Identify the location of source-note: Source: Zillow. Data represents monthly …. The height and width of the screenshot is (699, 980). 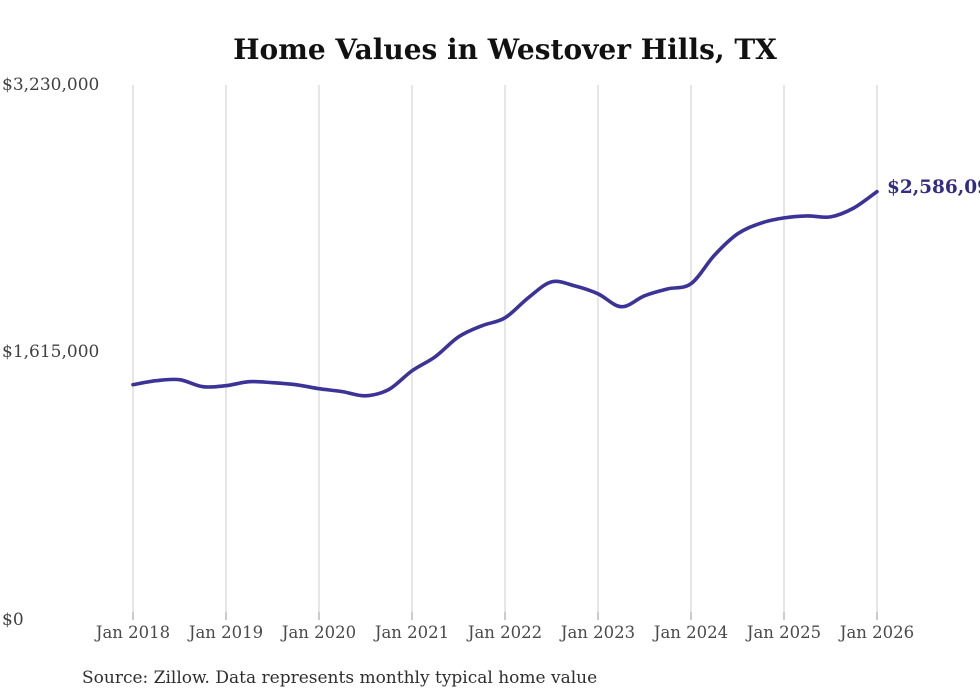
(340, 678).